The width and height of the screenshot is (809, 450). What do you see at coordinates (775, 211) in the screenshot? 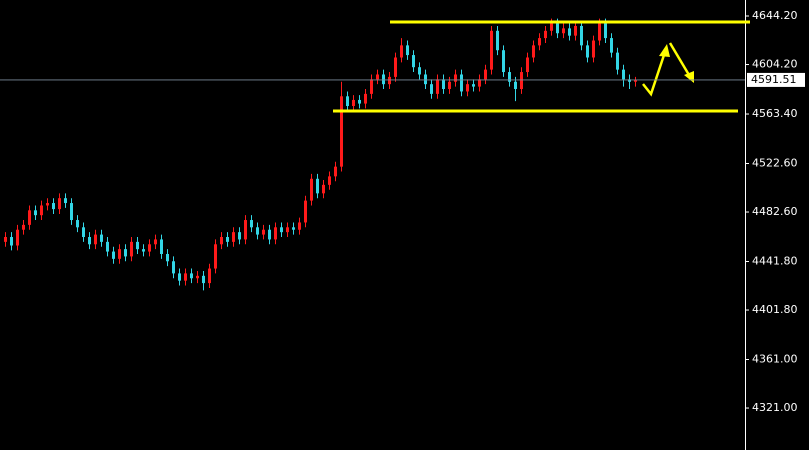
I see `y-tick-label: 4482.60` at bounding box center [775, 211].